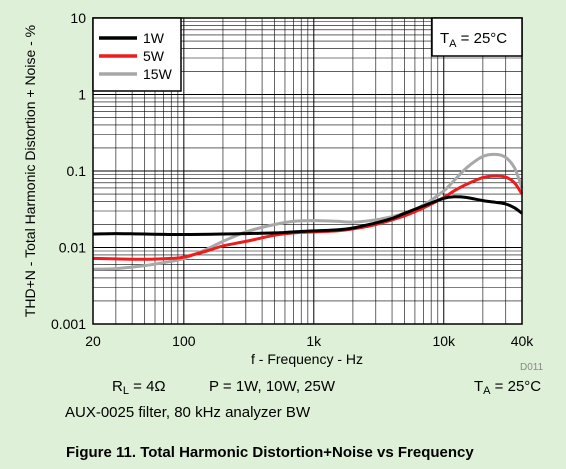 The height and width of the screenshot is (469, 566). Describe the element at coordinates (508, 387) in the screenshot. I see `temperature-note: TA = 25°C` at that location.